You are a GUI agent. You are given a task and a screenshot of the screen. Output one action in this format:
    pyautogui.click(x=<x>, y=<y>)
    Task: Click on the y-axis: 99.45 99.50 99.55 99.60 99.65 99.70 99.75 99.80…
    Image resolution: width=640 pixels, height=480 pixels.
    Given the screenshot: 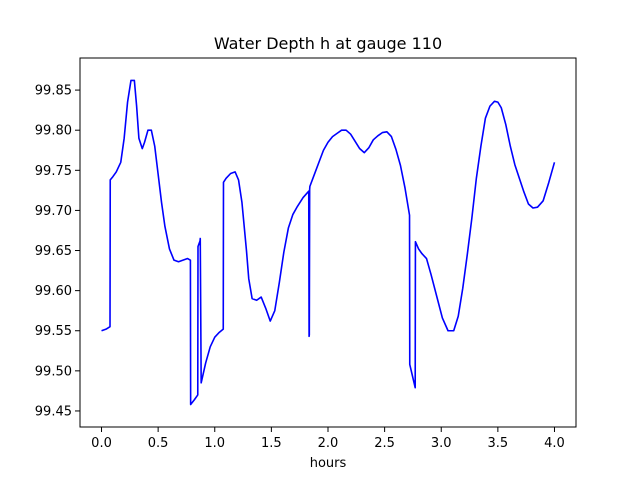 What is the action you would take?
    pyautogui.click(x=57, y=251)
    